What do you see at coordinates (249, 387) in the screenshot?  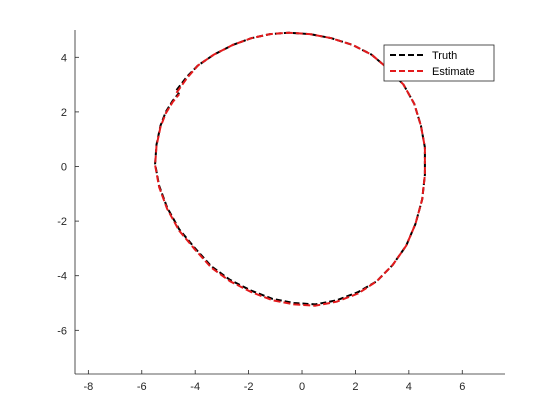 I see `x-tick-label: -2` at bounding box center [249, 387].